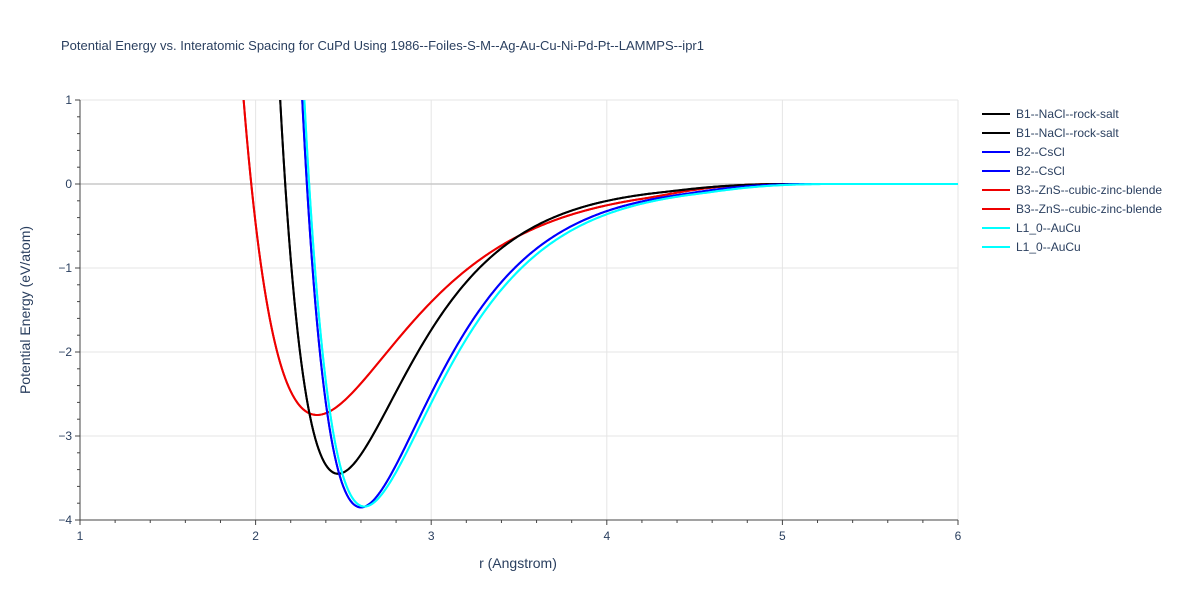 The height and width of the screenshot is (600, 1200). I want to click on x-tick-label: 3, so click(431, 536).